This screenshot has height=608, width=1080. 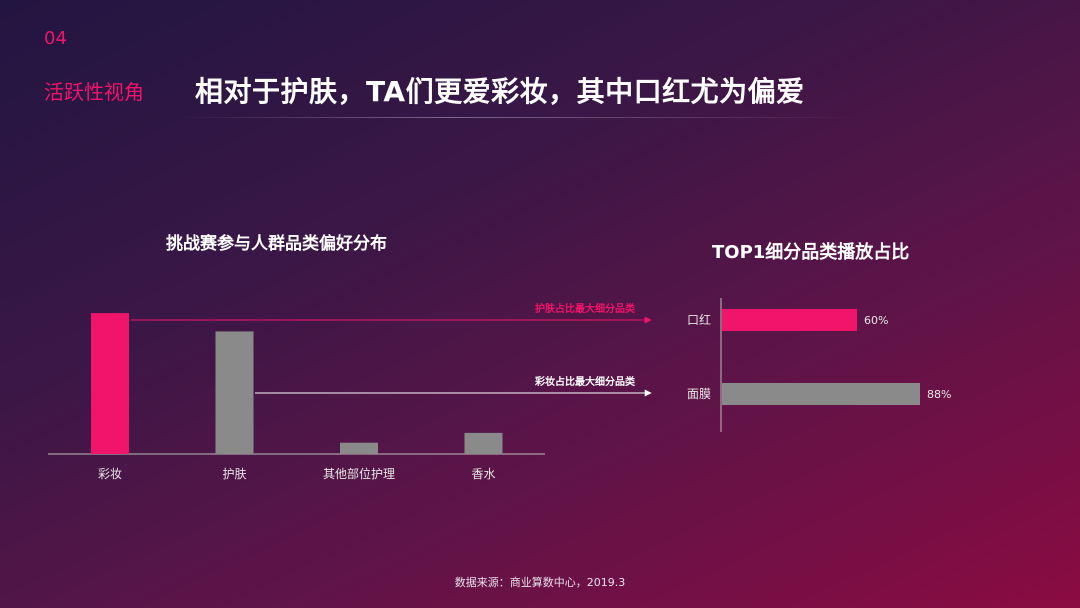 What do you see at coordinates (811, 252) in the screenshot?
I see `right-chart-title: TOP1细分品类播放占比` at bounding box center [811, 252].